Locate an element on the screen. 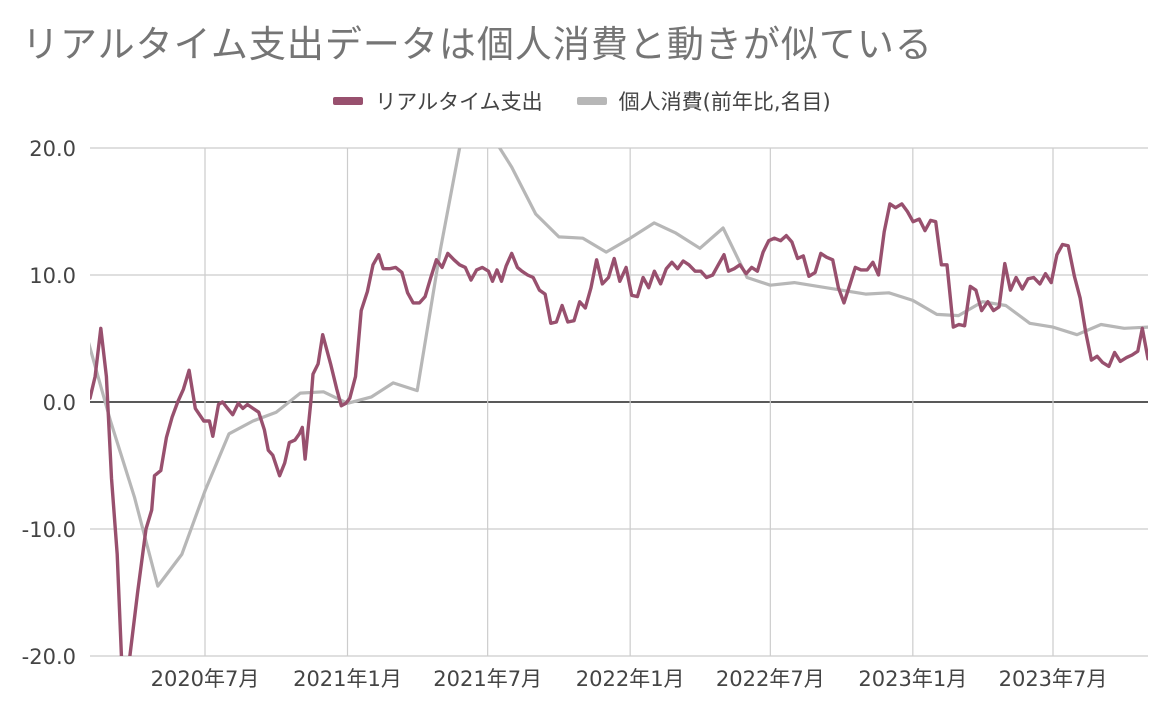 Image resolution: width=1164 pixels, height=710 pixels. legend-swatch-consumption is located at coordinates (591, 101).